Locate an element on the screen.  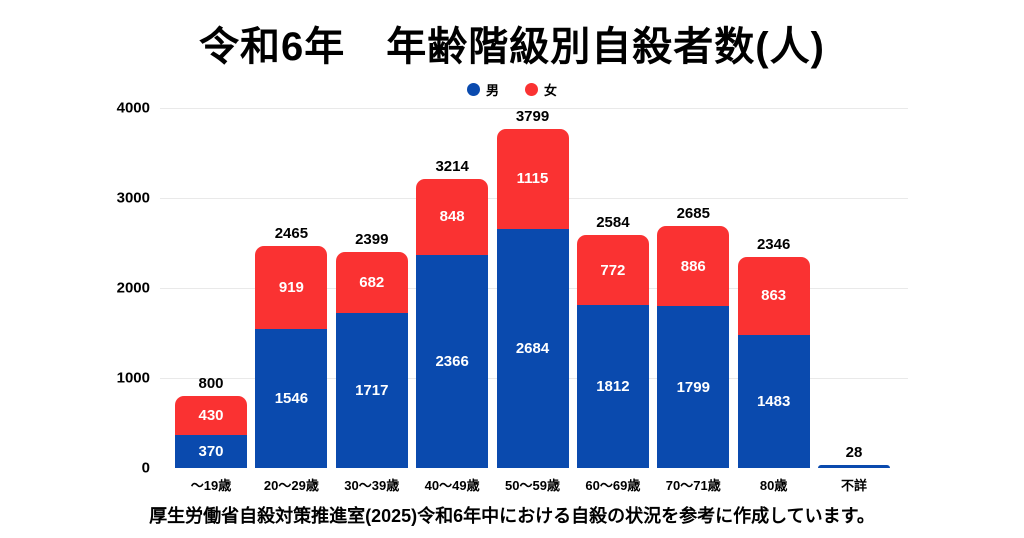
male-segment: 1812 is located at coordinates (612, 386).